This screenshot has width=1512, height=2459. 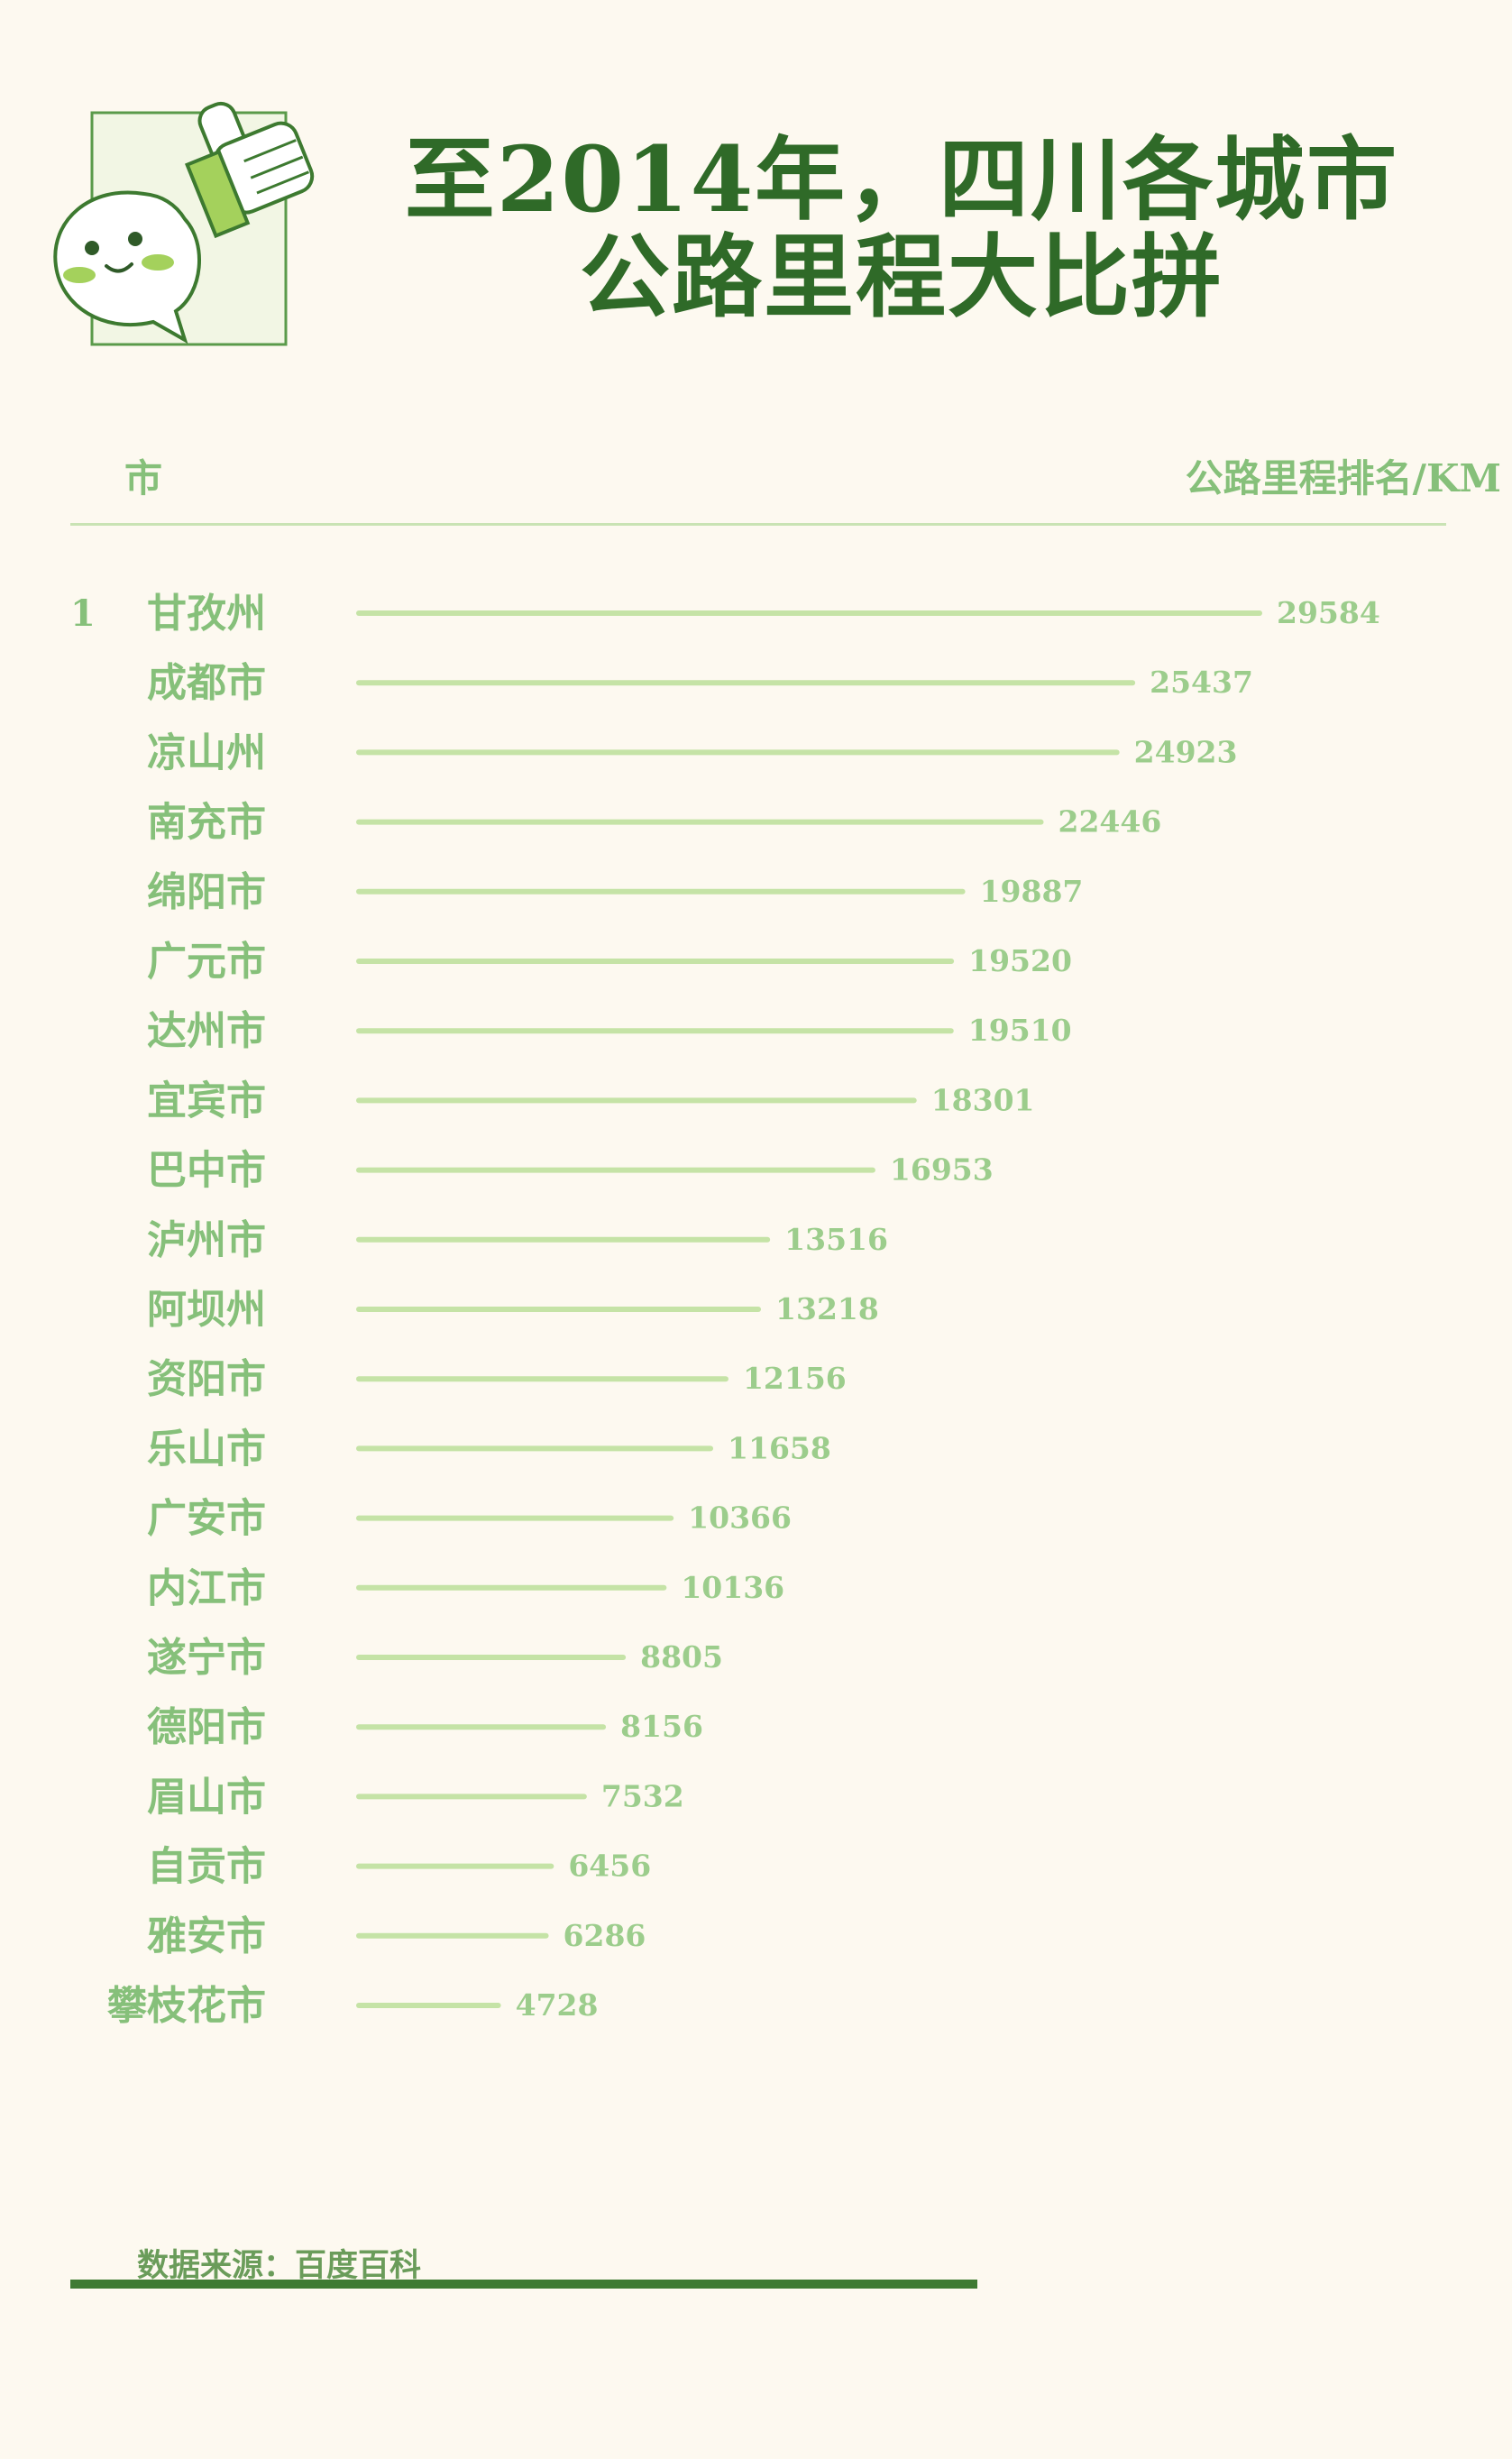 What do you see at coordinates (1343, 478) in the screenshot?
I see `mileage-column-header: 公路里程排名/KM` at bounding box center [1343, 478].